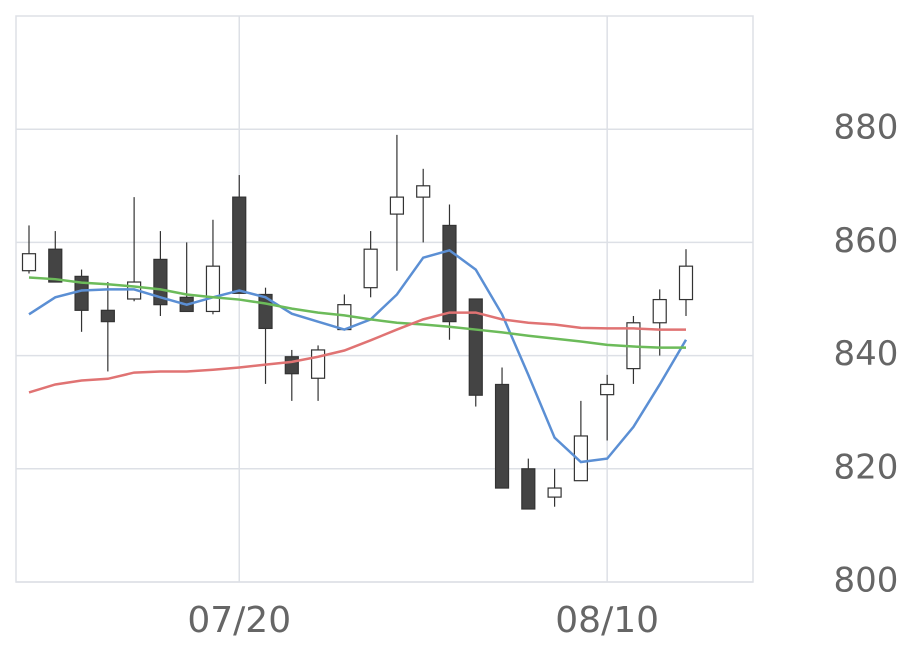  What do you see at coordinates (607, 620) in the screenshot?
I see `x-tick-label: 08/10` at bounding box center [607, 620].